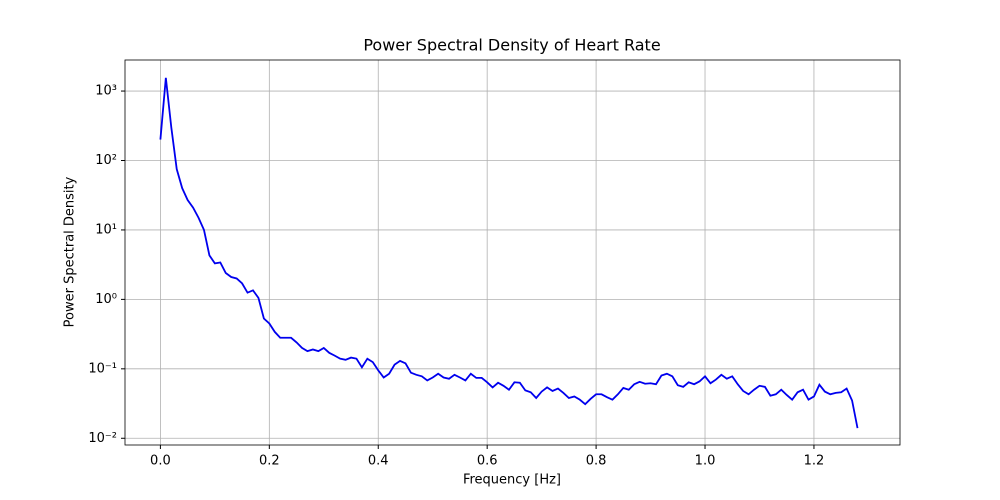 The image size is (1000, 500). Describe the element at coordinates (102, 438) in the screenshot. I see `y-tick-label: 10⁻²` at that location.